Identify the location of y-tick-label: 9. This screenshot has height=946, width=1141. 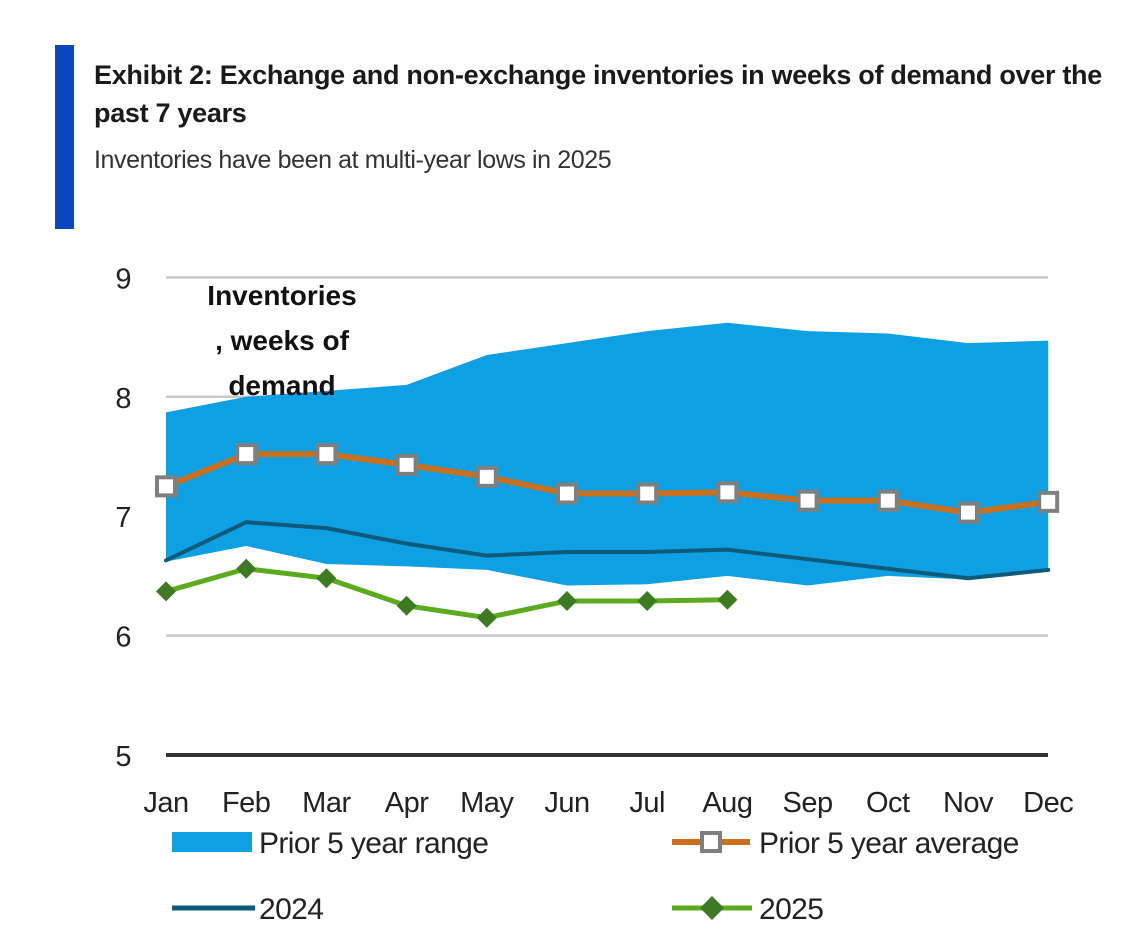
(123, 279).